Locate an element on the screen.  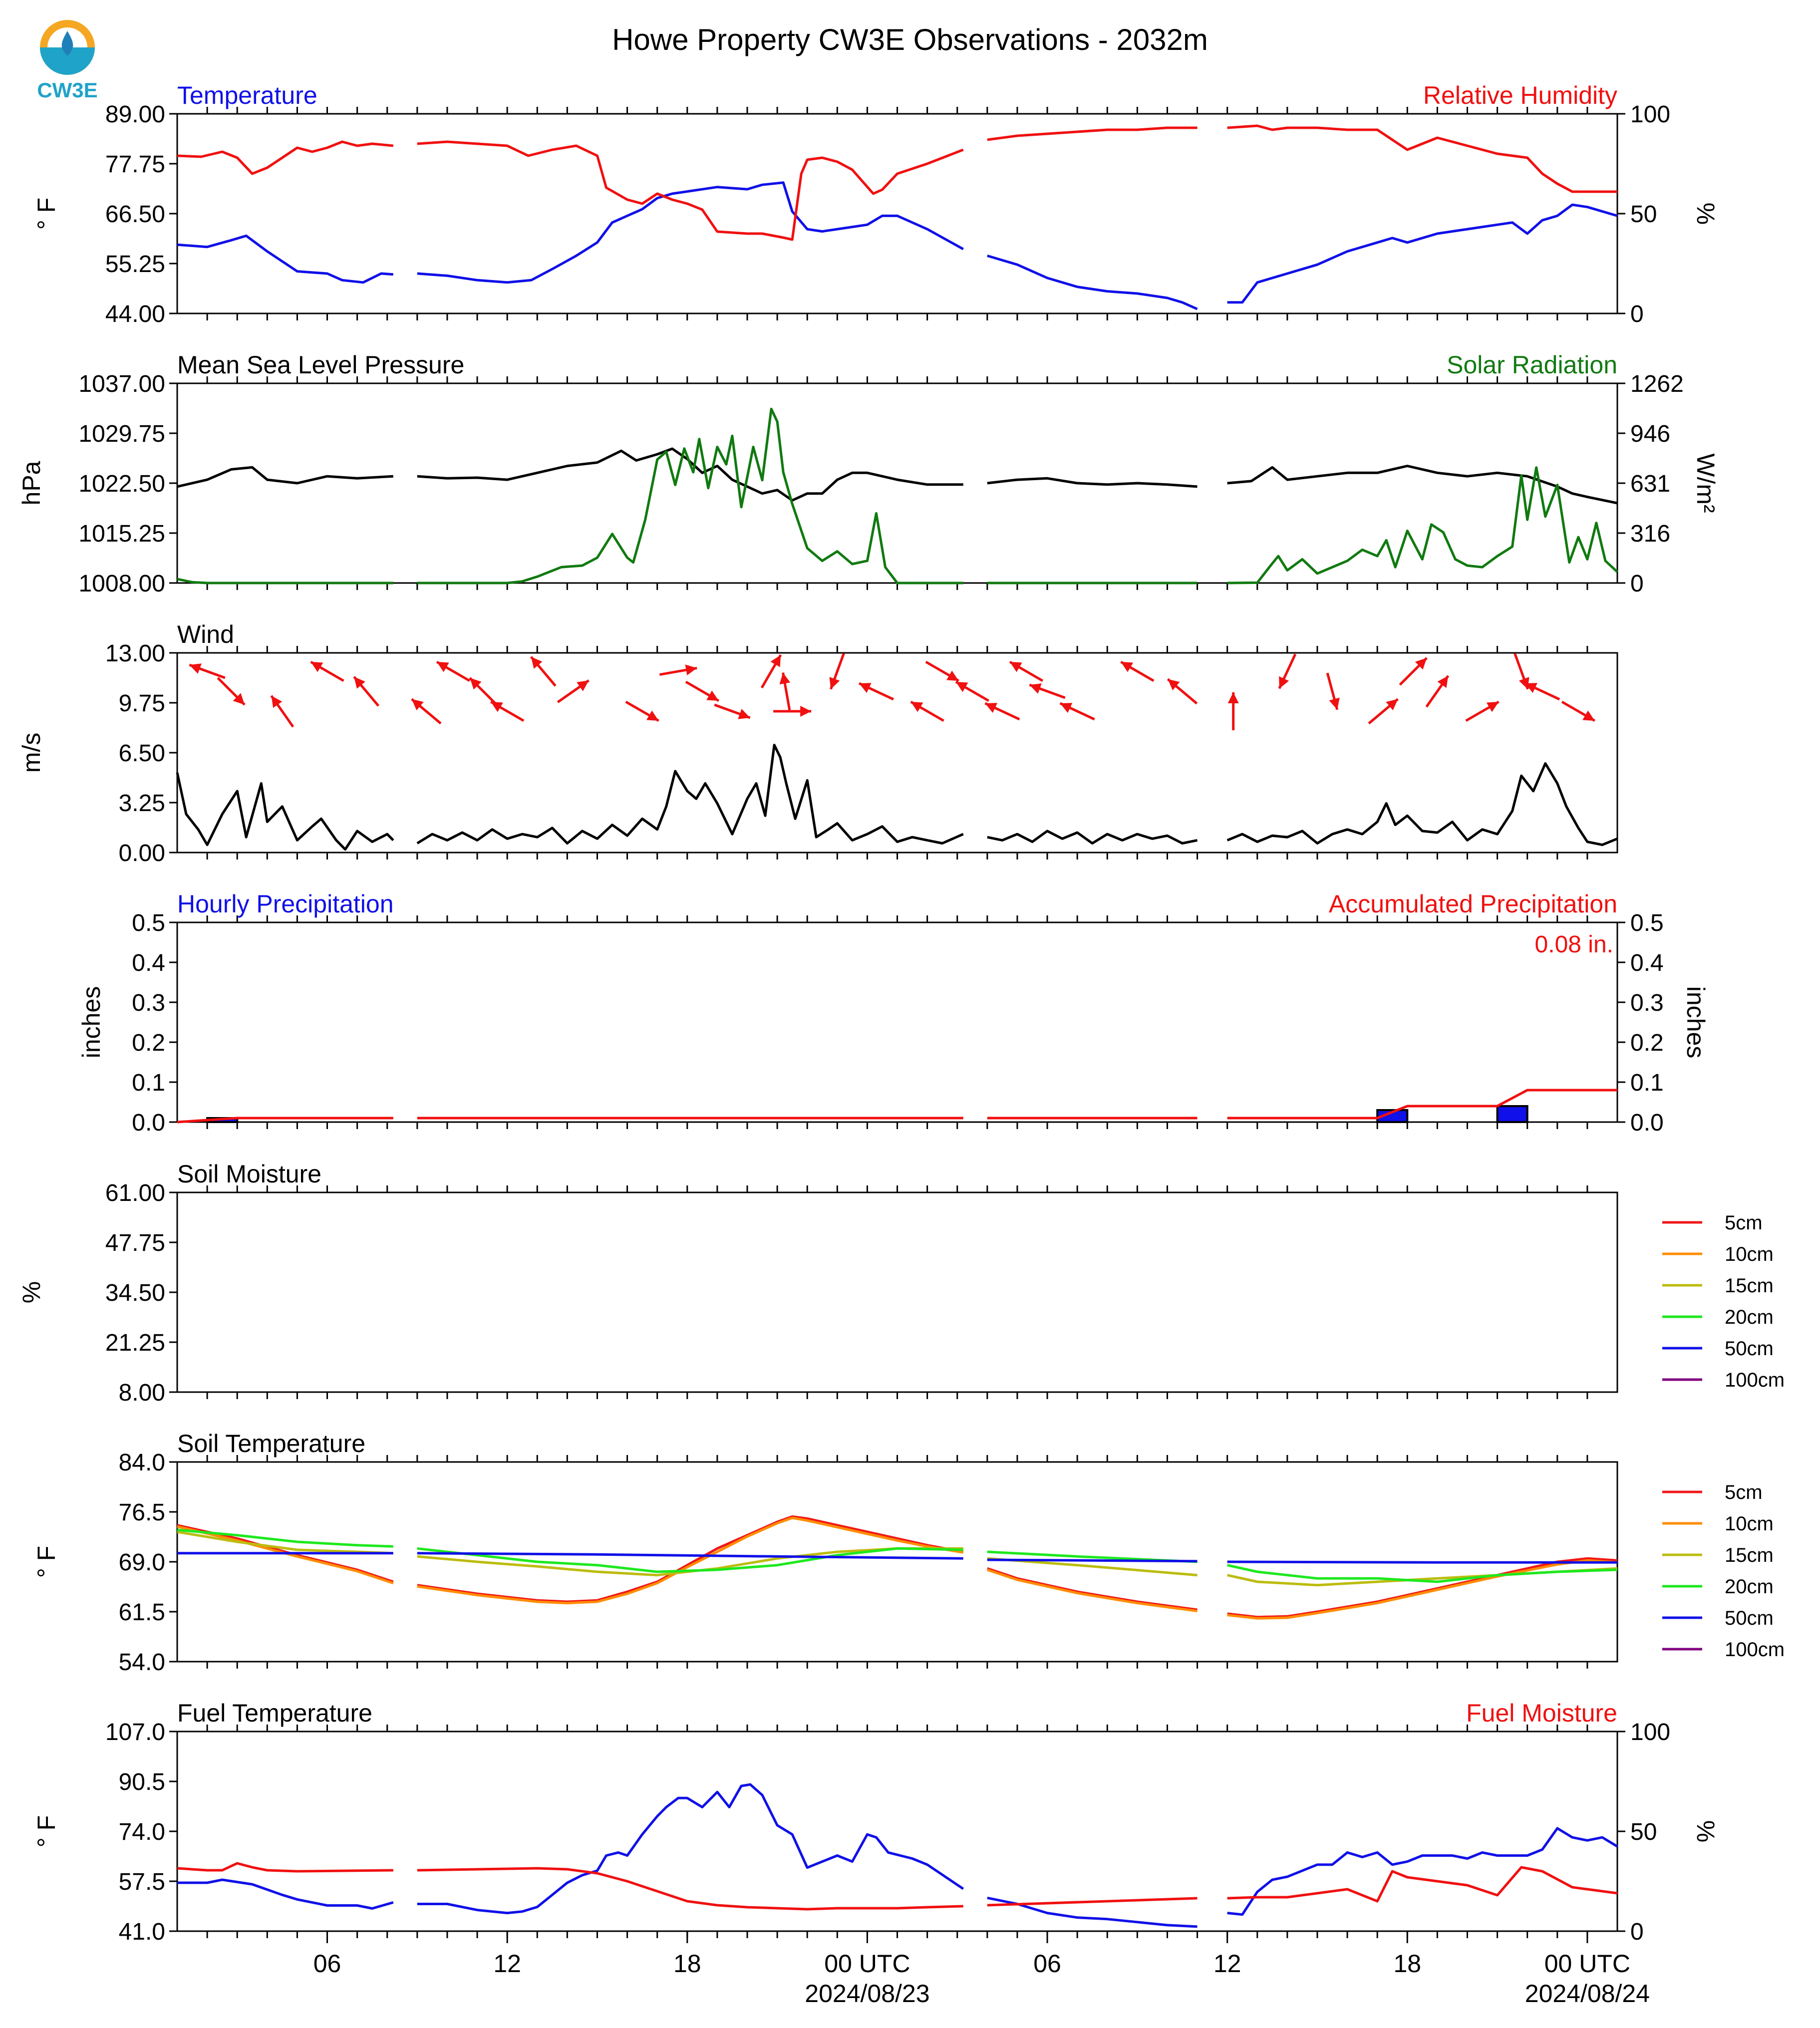
panel-wind: Wind 0.00 3.25 6.50 9.75 13.00 m/s is located at coordinates (817, 743).